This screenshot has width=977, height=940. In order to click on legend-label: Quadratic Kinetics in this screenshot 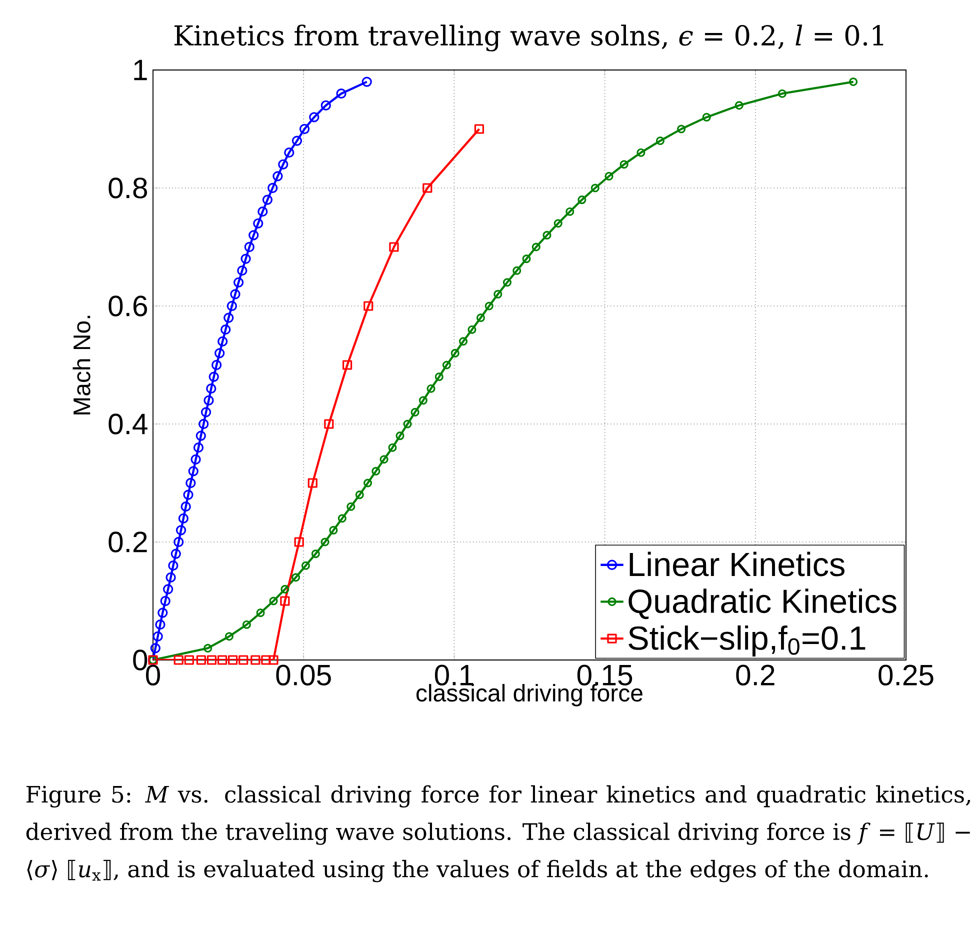, I will do `click(762, 604)`.